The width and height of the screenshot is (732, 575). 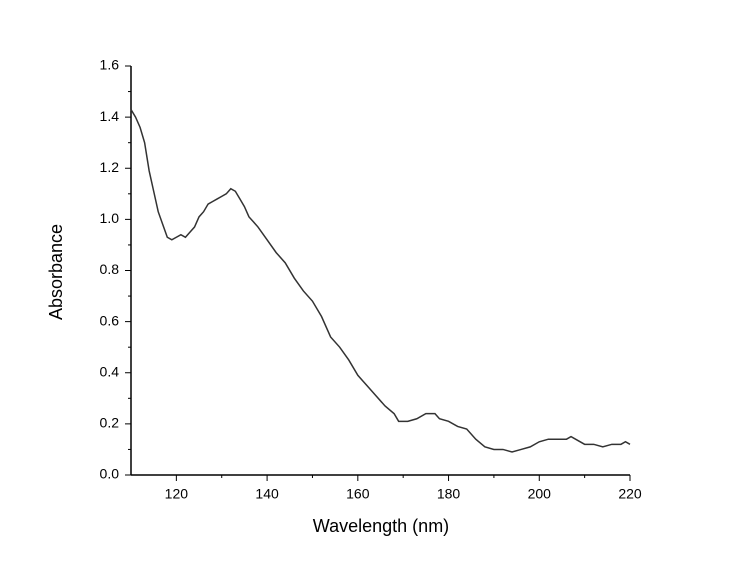 I want to click on x-axis-label: Wavelength (nm), so click(x=381, y=526).